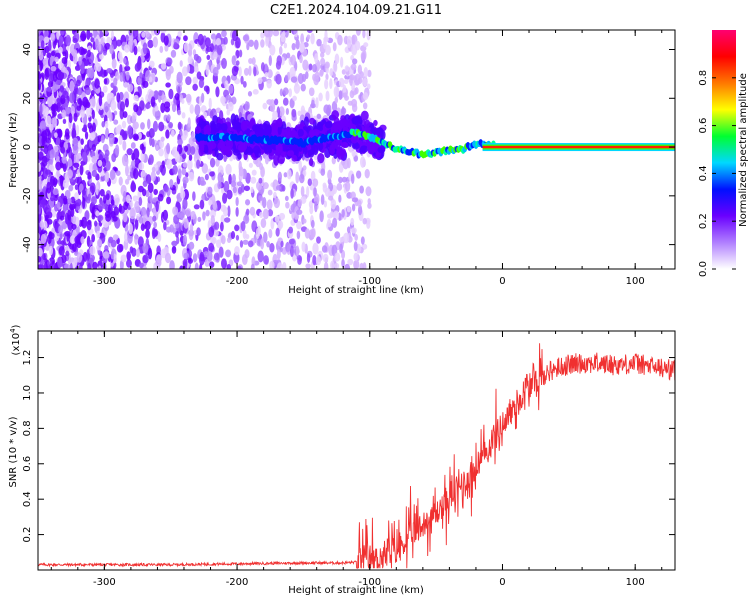  What do you see at coordinates (703, 126) in the screenshot?
I see `colorbar-tick-label: 0.6` at bounding box center [703, 126].